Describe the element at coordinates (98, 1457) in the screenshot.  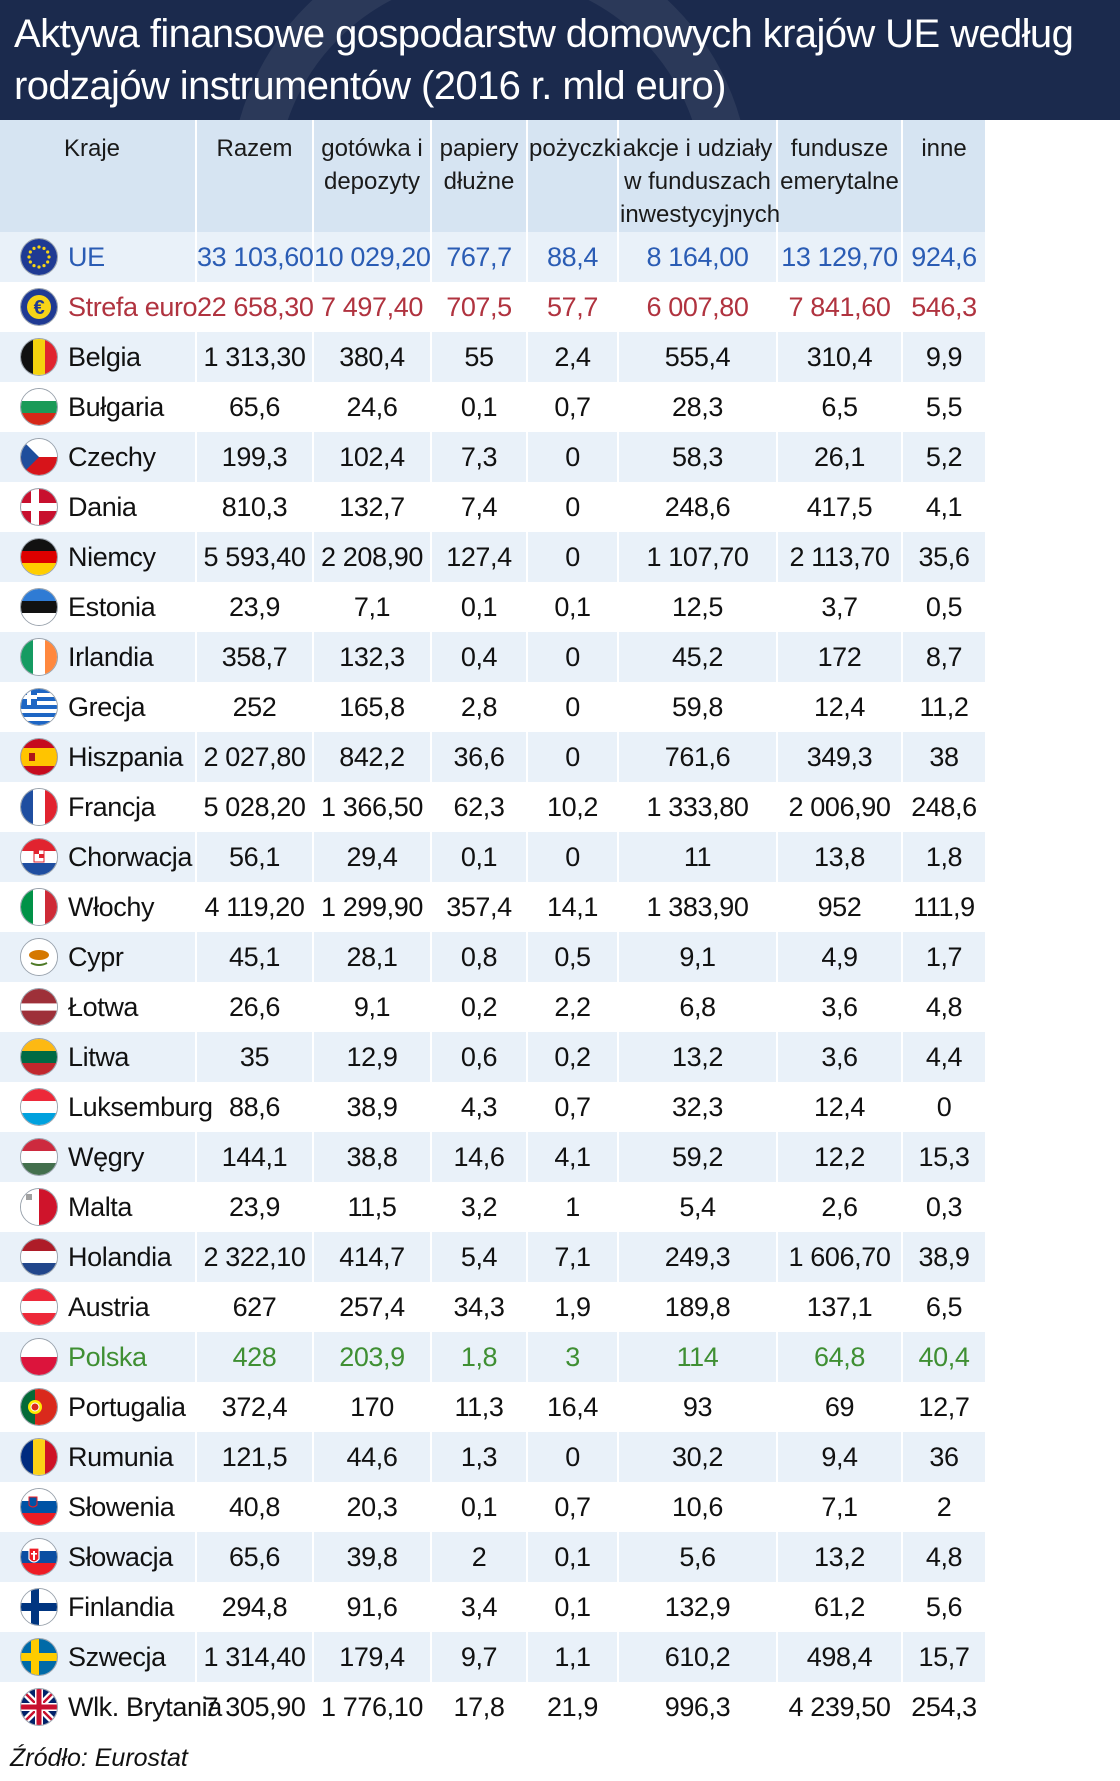
I see `country-cell: Rumunia` at that location.